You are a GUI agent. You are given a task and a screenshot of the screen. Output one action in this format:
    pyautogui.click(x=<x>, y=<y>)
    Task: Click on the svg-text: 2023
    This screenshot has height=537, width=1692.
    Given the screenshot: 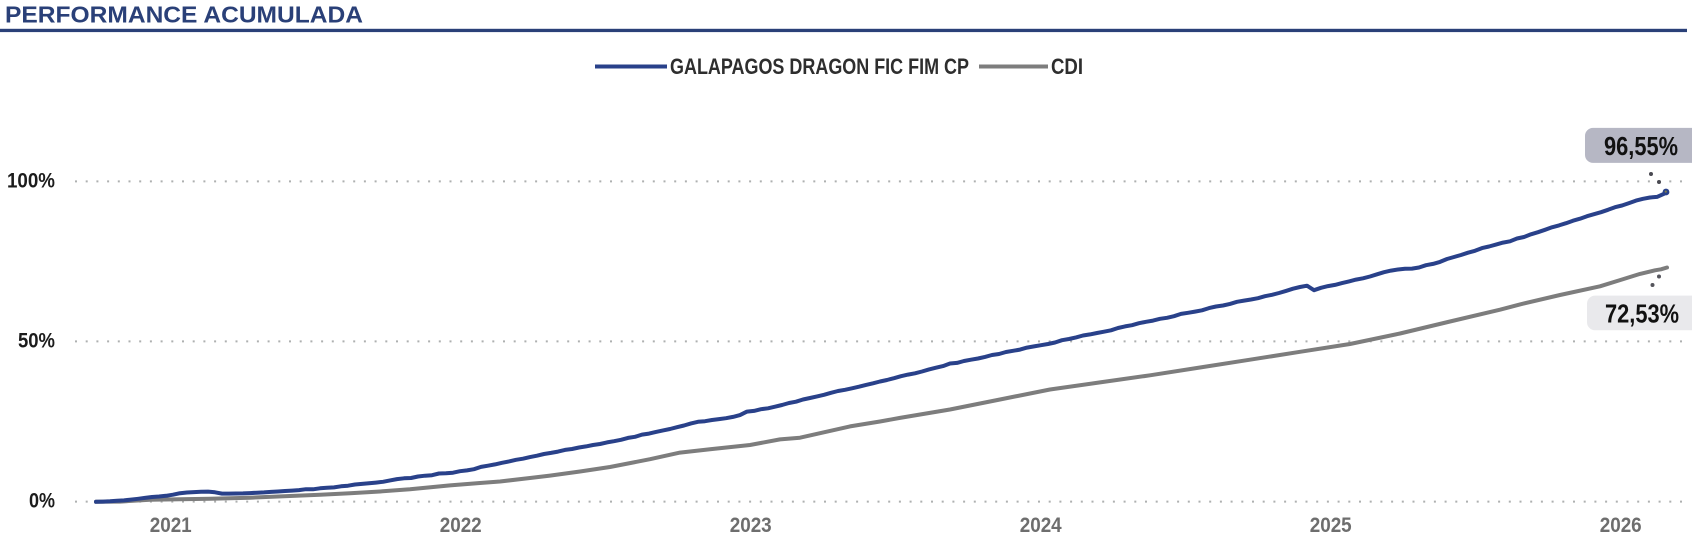 What is the action you would take?
    pyautogui.click(x=751, y=525)
    